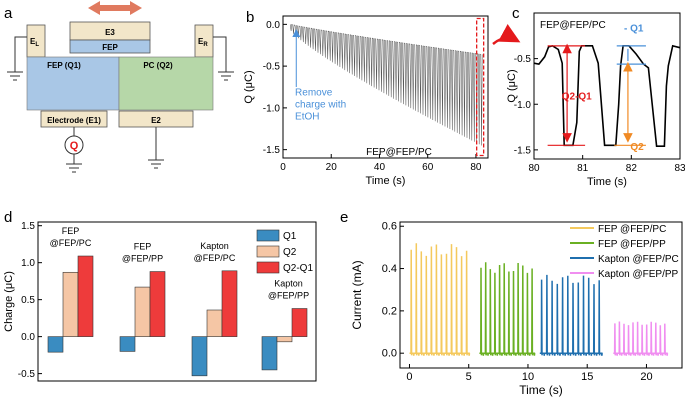 This screenshot has height=411, width=685. I want to click on y-tick-label: 0.6, so click(389, 227).